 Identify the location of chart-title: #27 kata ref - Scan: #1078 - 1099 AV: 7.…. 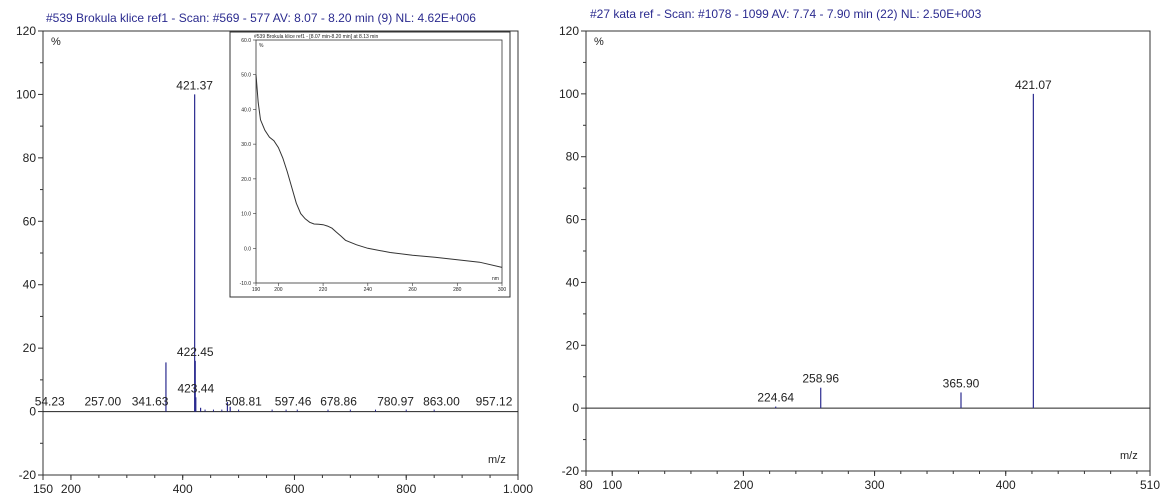
(786, 14).